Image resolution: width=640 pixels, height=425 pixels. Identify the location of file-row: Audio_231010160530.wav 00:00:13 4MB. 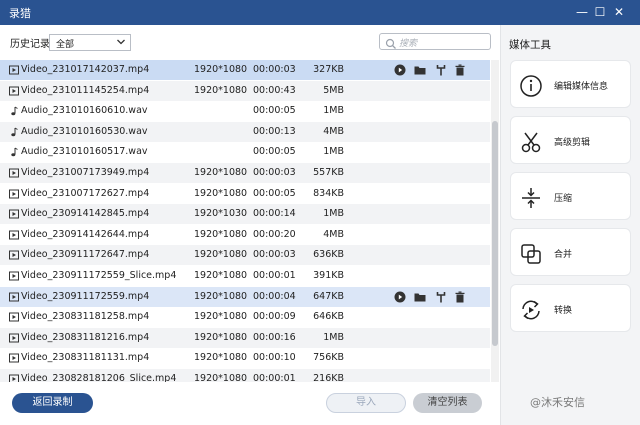
(245, 131).